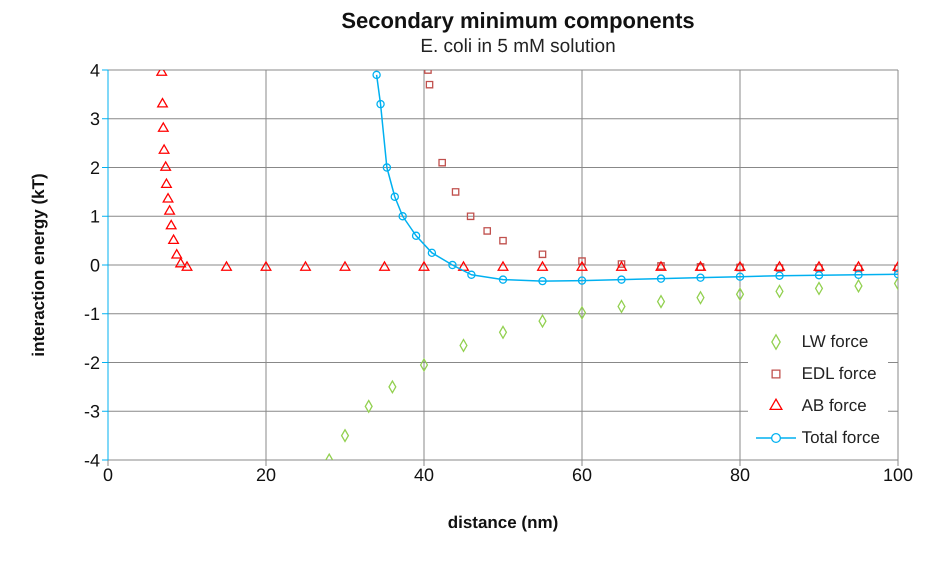 This screenshot has height=563, width=939. What do you see at coordinates (898, 474) in the screenshot?
I see `x-tick-label: 100` at bounding box center [898, 474].